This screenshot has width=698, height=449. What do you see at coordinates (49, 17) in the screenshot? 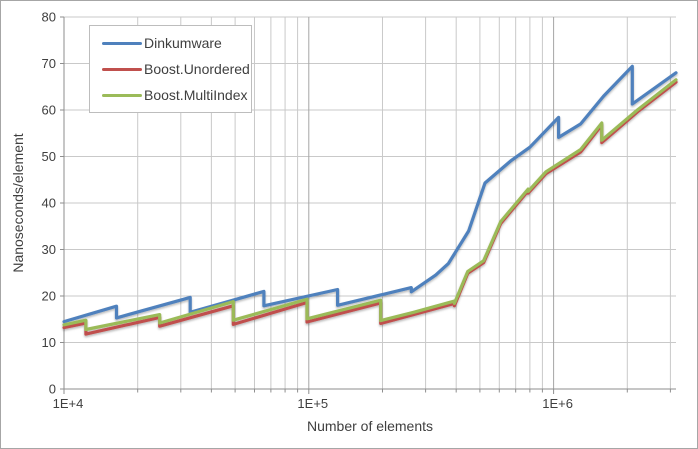
I see `y-tick-label: 80` at bounding box center [49, 17].